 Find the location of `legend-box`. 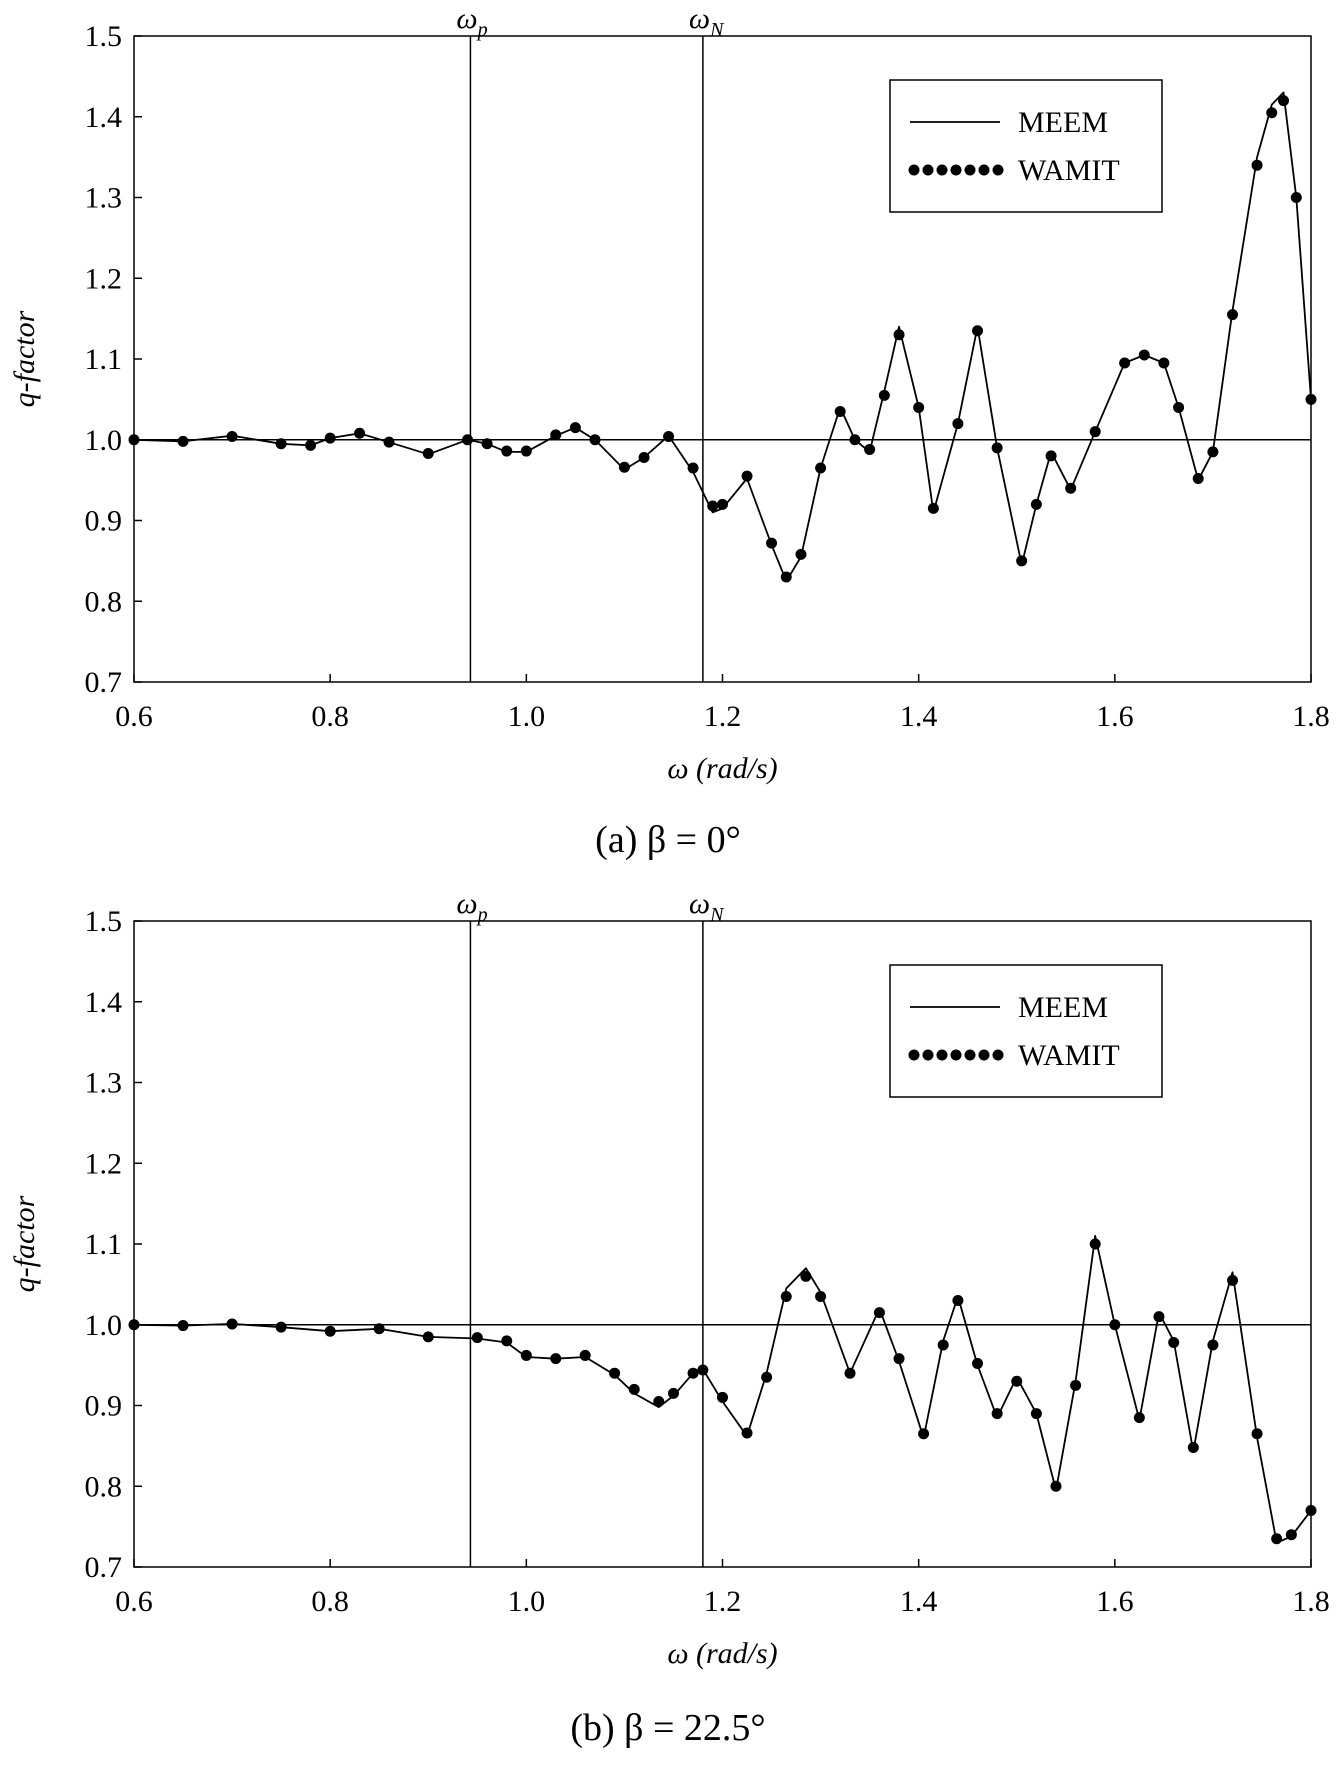

legend-box is located at coordinates (1026, 1031).